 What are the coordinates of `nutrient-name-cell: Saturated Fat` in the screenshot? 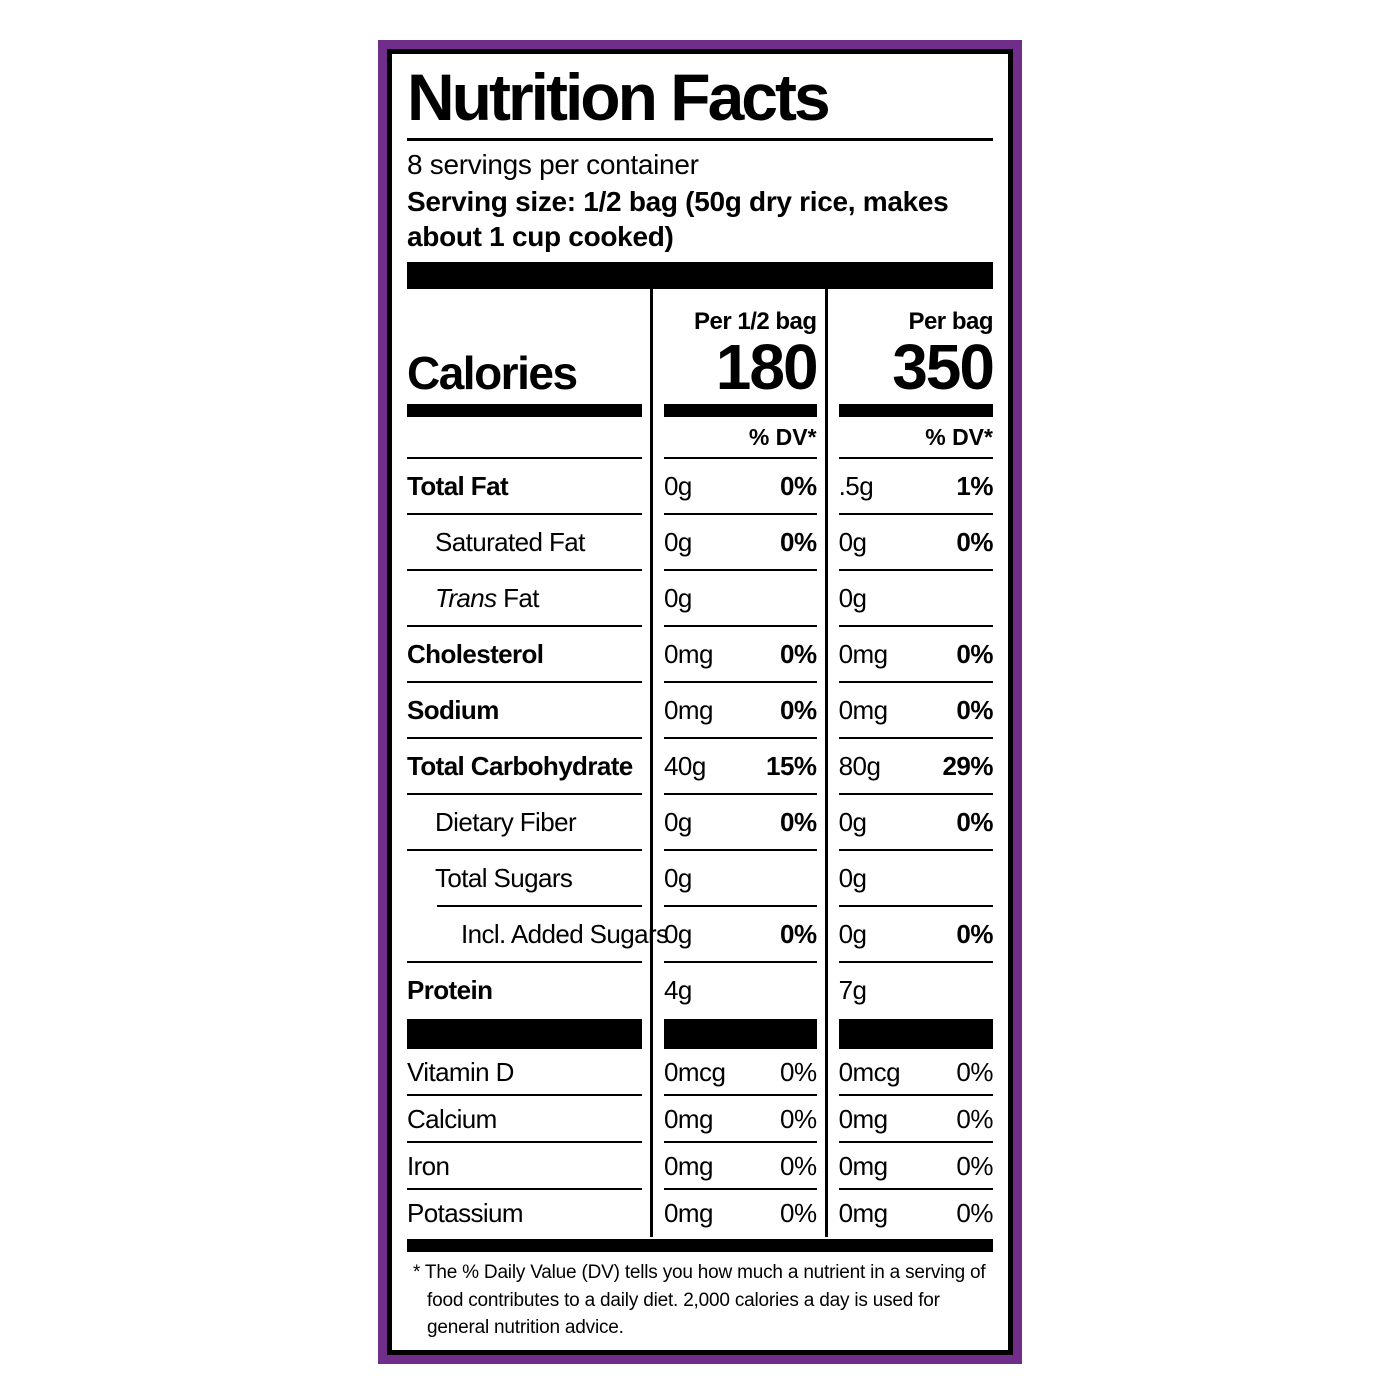 It's located at (524, 543).